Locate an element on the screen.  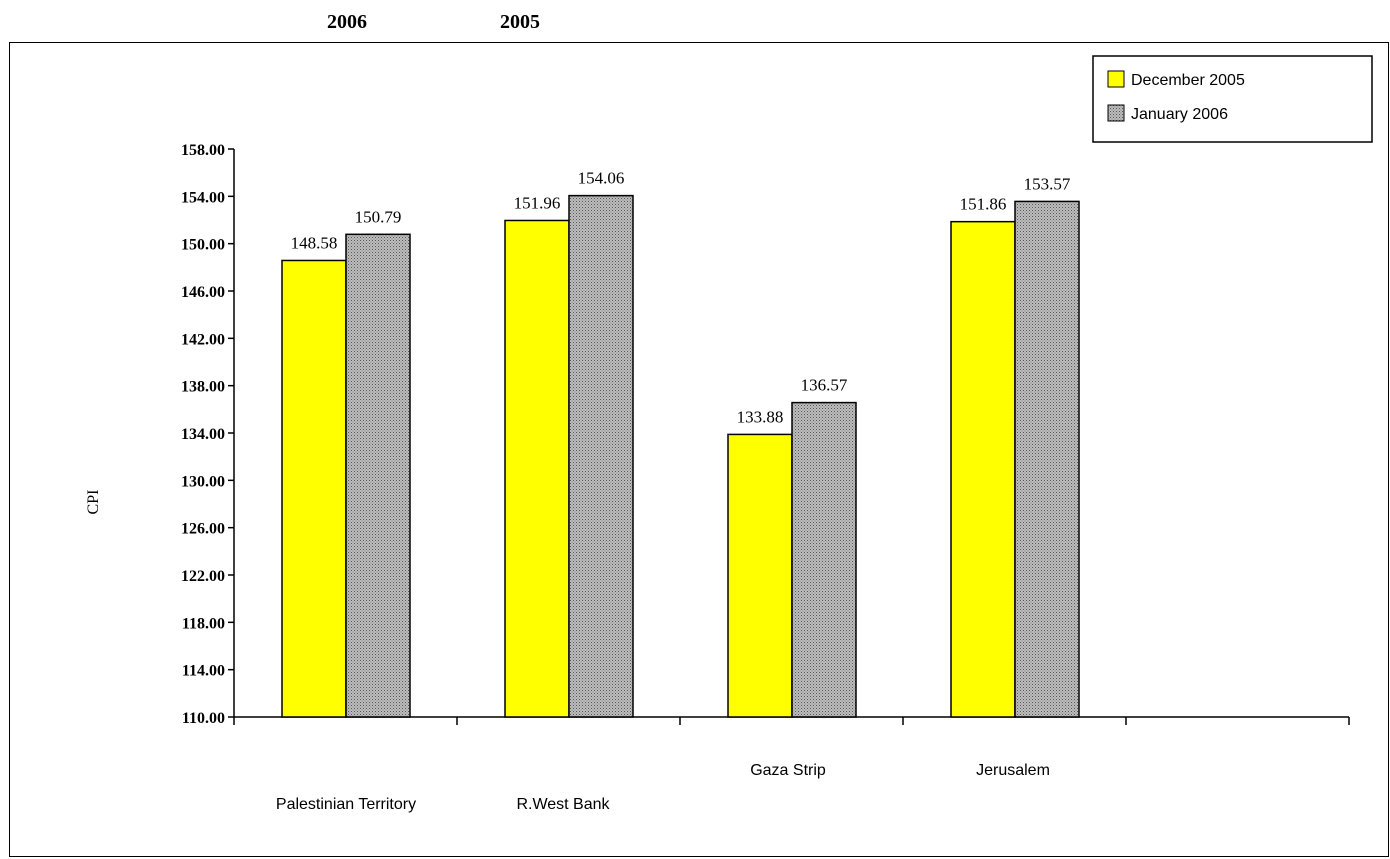
legend: December 2005 January 2006 is located at coordinates (1232, 99).